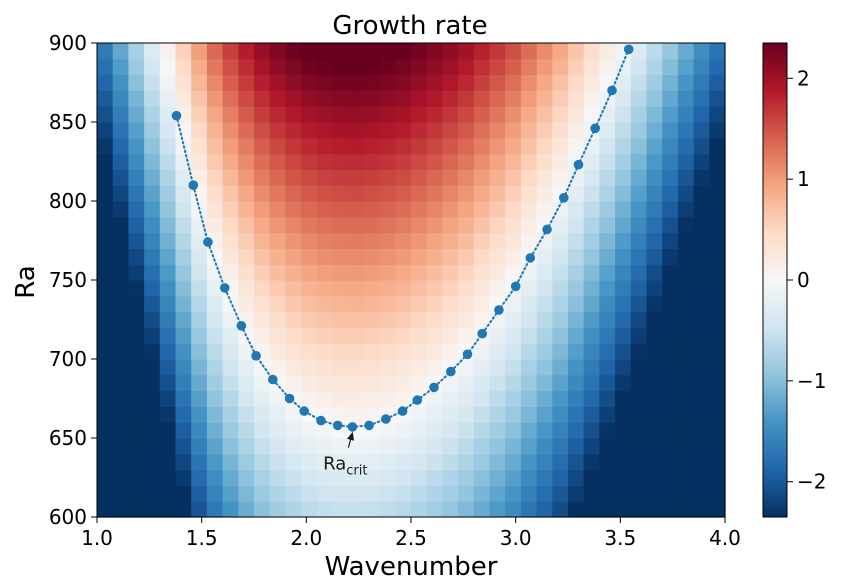 The height and width of the screenshot is (581, 841). What do you see at coordinates (68, 280) in the screenshot?
I see `y-tick-label: 750` at bounding box center [68, 280].